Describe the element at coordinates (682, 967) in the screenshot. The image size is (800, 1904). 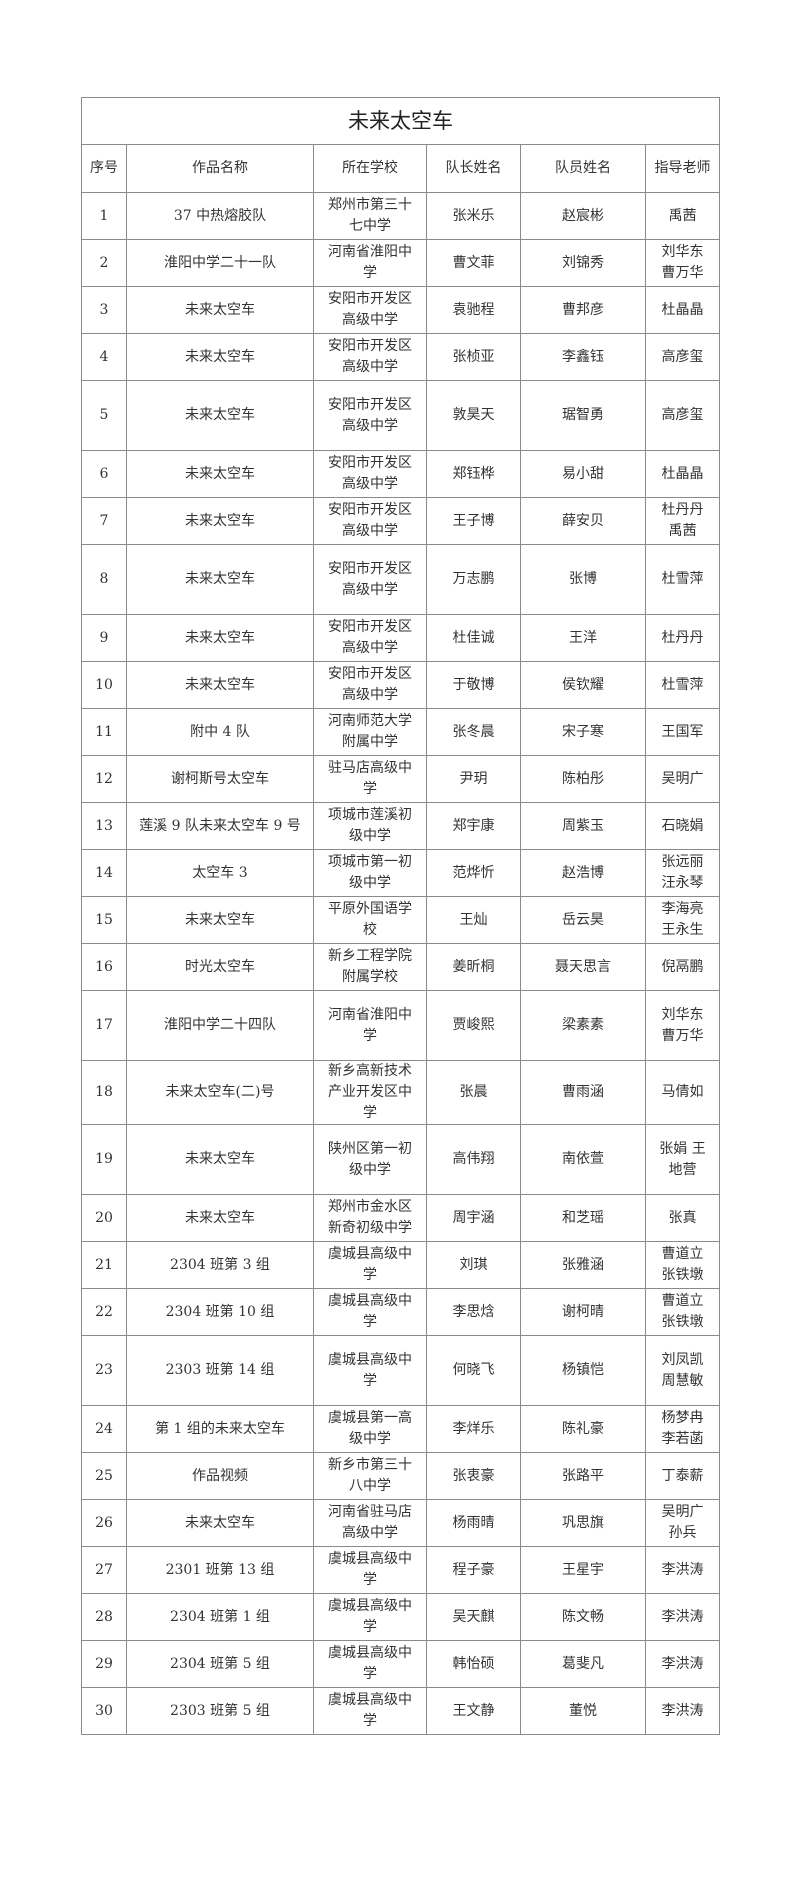
I see `cell-teacher: 倪鬲鹏` at that location.